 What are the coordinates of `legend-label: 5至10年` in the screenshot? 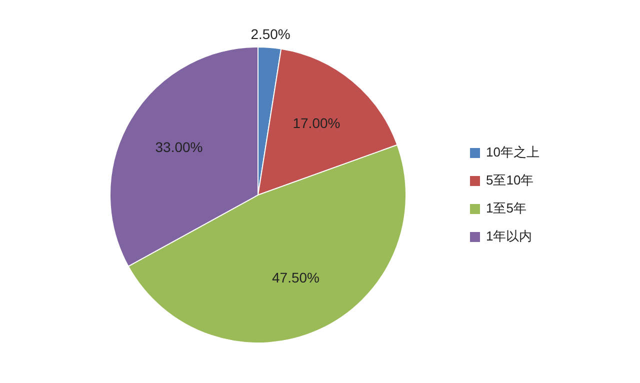 It's located at (510, 180).